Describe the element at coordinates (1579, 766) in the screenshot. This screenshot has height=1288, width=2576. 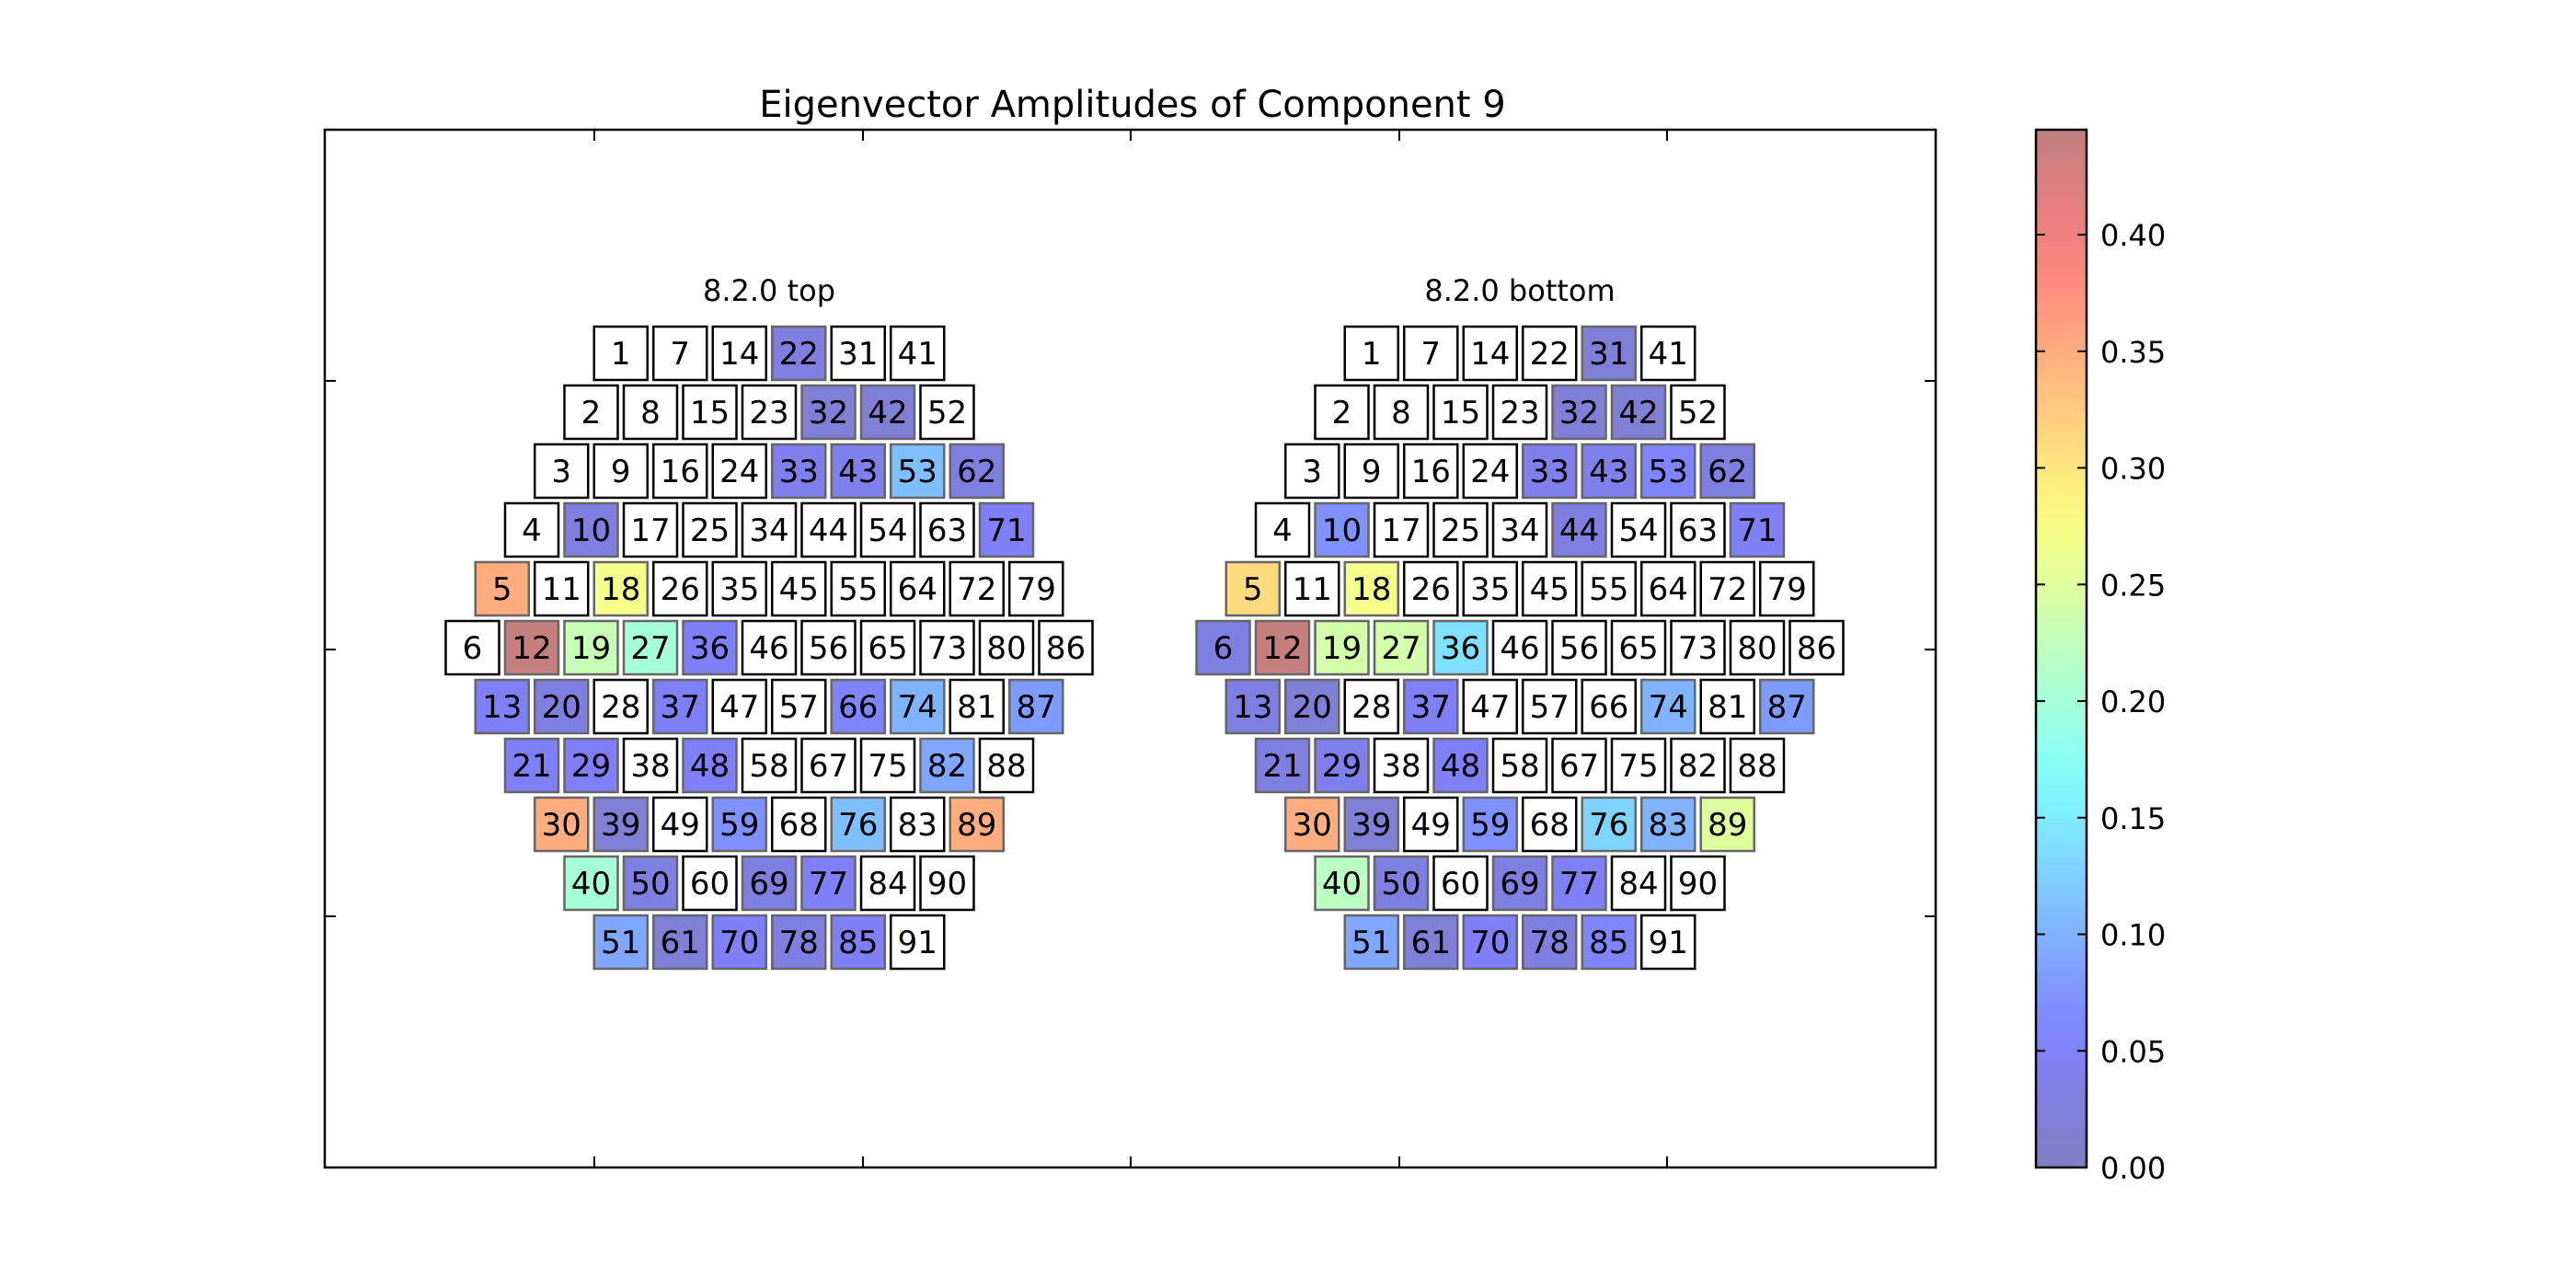
I see `channel-id: 67` at that location.